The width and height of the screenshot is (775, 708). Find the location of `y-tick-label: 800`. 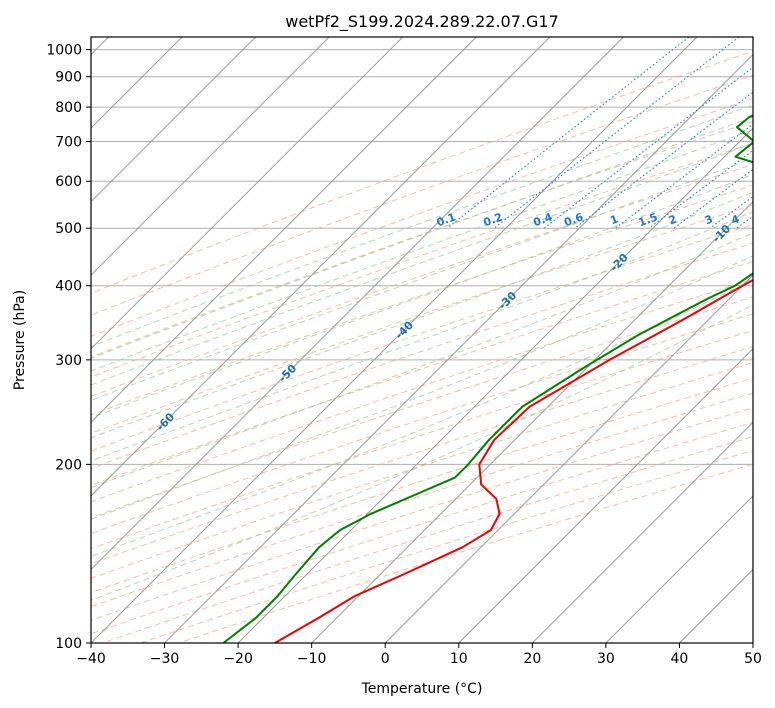

y-tick-label: 800 is located at coordinates (68, 108).